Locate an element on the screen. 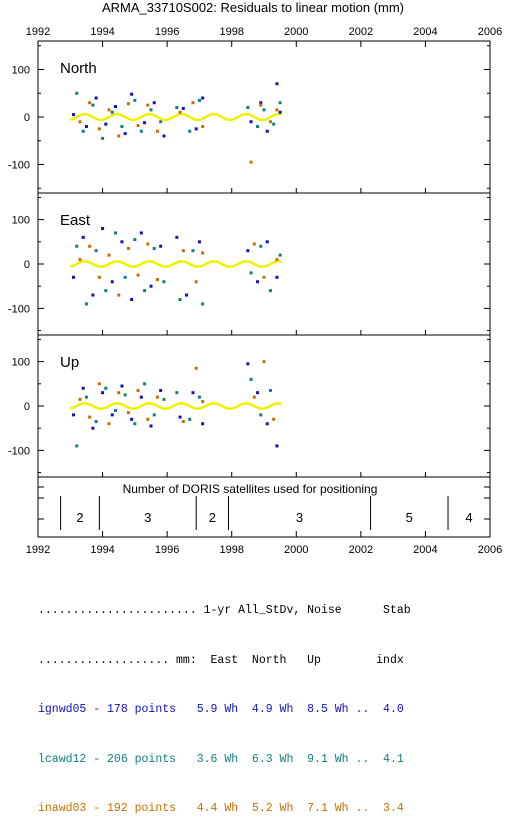 This screenshot has height=834, width=506. top-tick-label: 2006 is located at coordinates (490, 32).